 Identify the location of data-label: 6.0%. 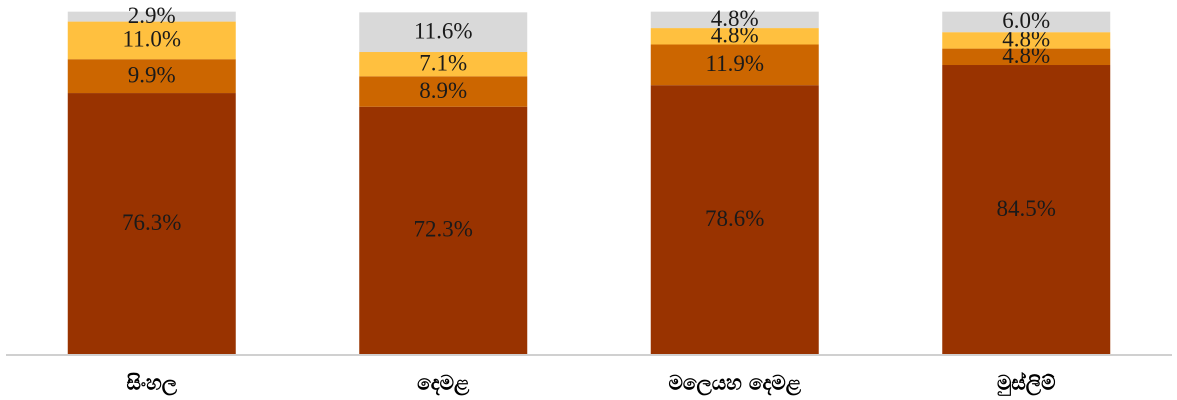
(1026, 20).